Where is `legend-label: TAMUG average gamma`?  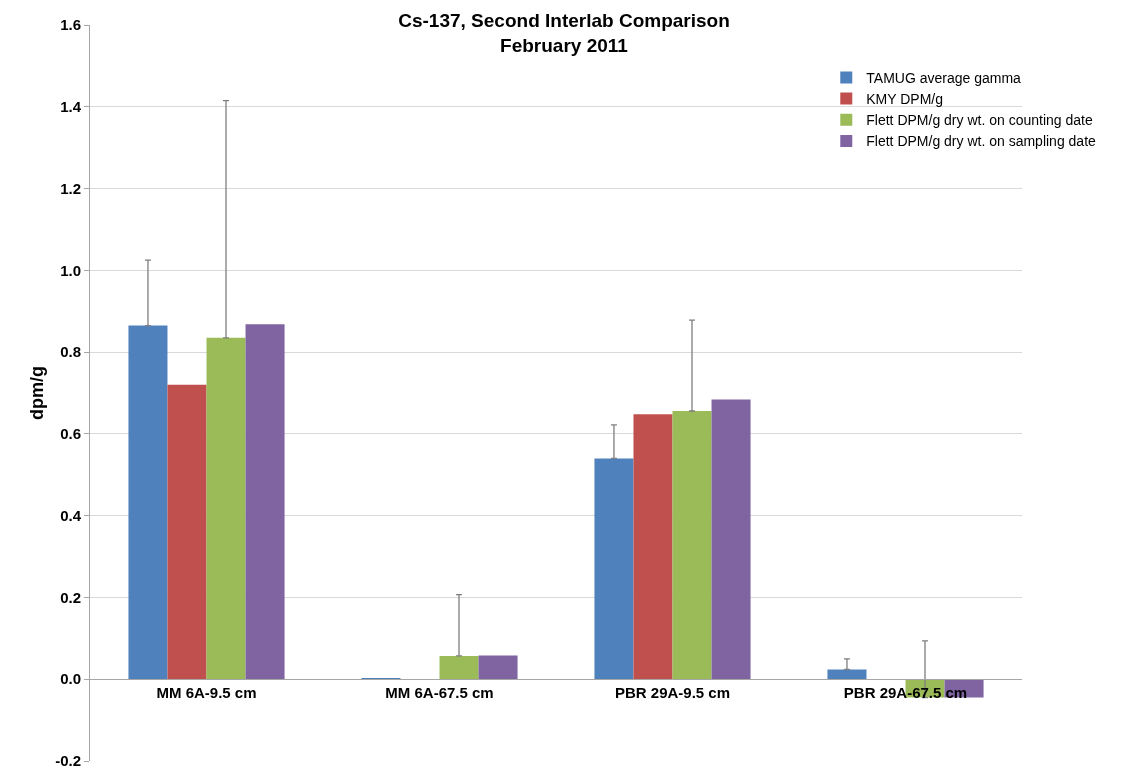 legend-label: TAMUG average gamma is located at coordinates (944, 77).